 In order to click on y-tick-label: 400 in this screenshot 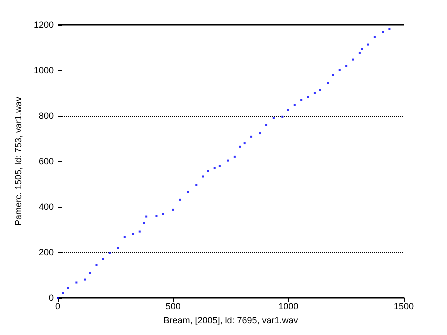, I will do `click(46, 207)`.